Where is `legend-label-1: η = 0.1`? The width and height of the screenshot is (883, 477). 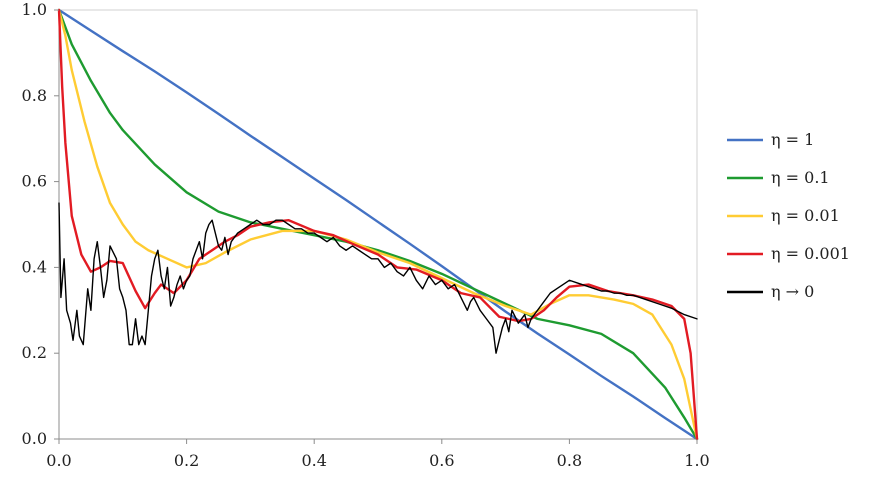 legend-label-1: η = 0.1 is located at coordinates (800, 177).